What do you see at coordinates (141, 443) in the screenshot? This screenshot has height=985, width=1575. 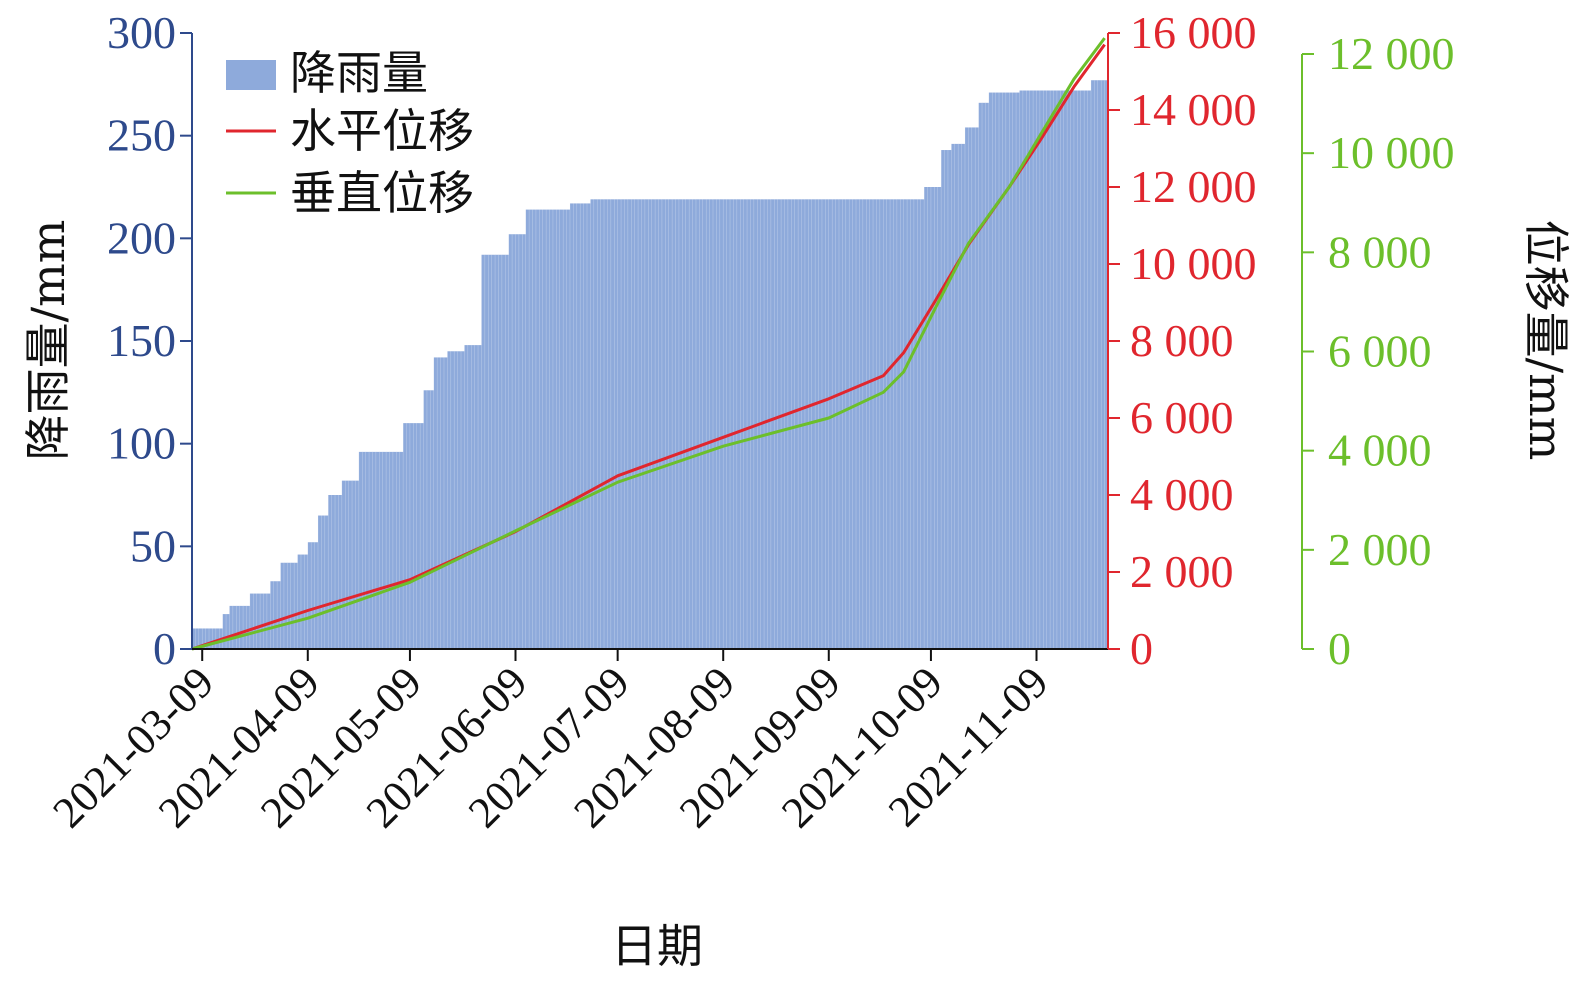 I see `y-left-tick-label: 100` at bounding box center [141, 443].